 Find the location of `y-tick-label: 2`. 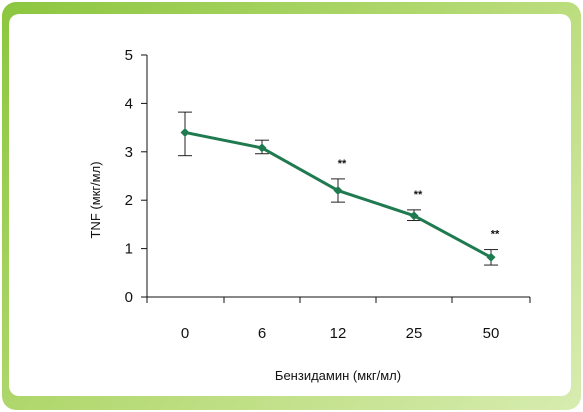

y-tick-label: 2 is located at coordinates (129, 200).